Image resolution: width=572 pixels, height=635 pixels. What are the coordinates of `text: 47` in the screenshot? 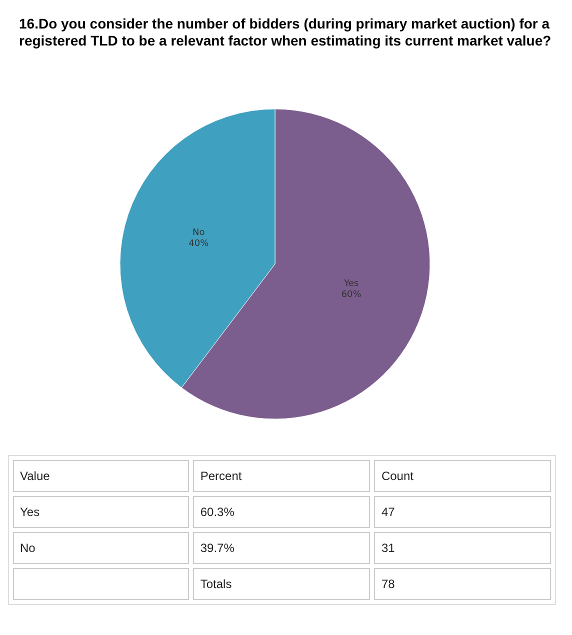 It's located at (462, 512).